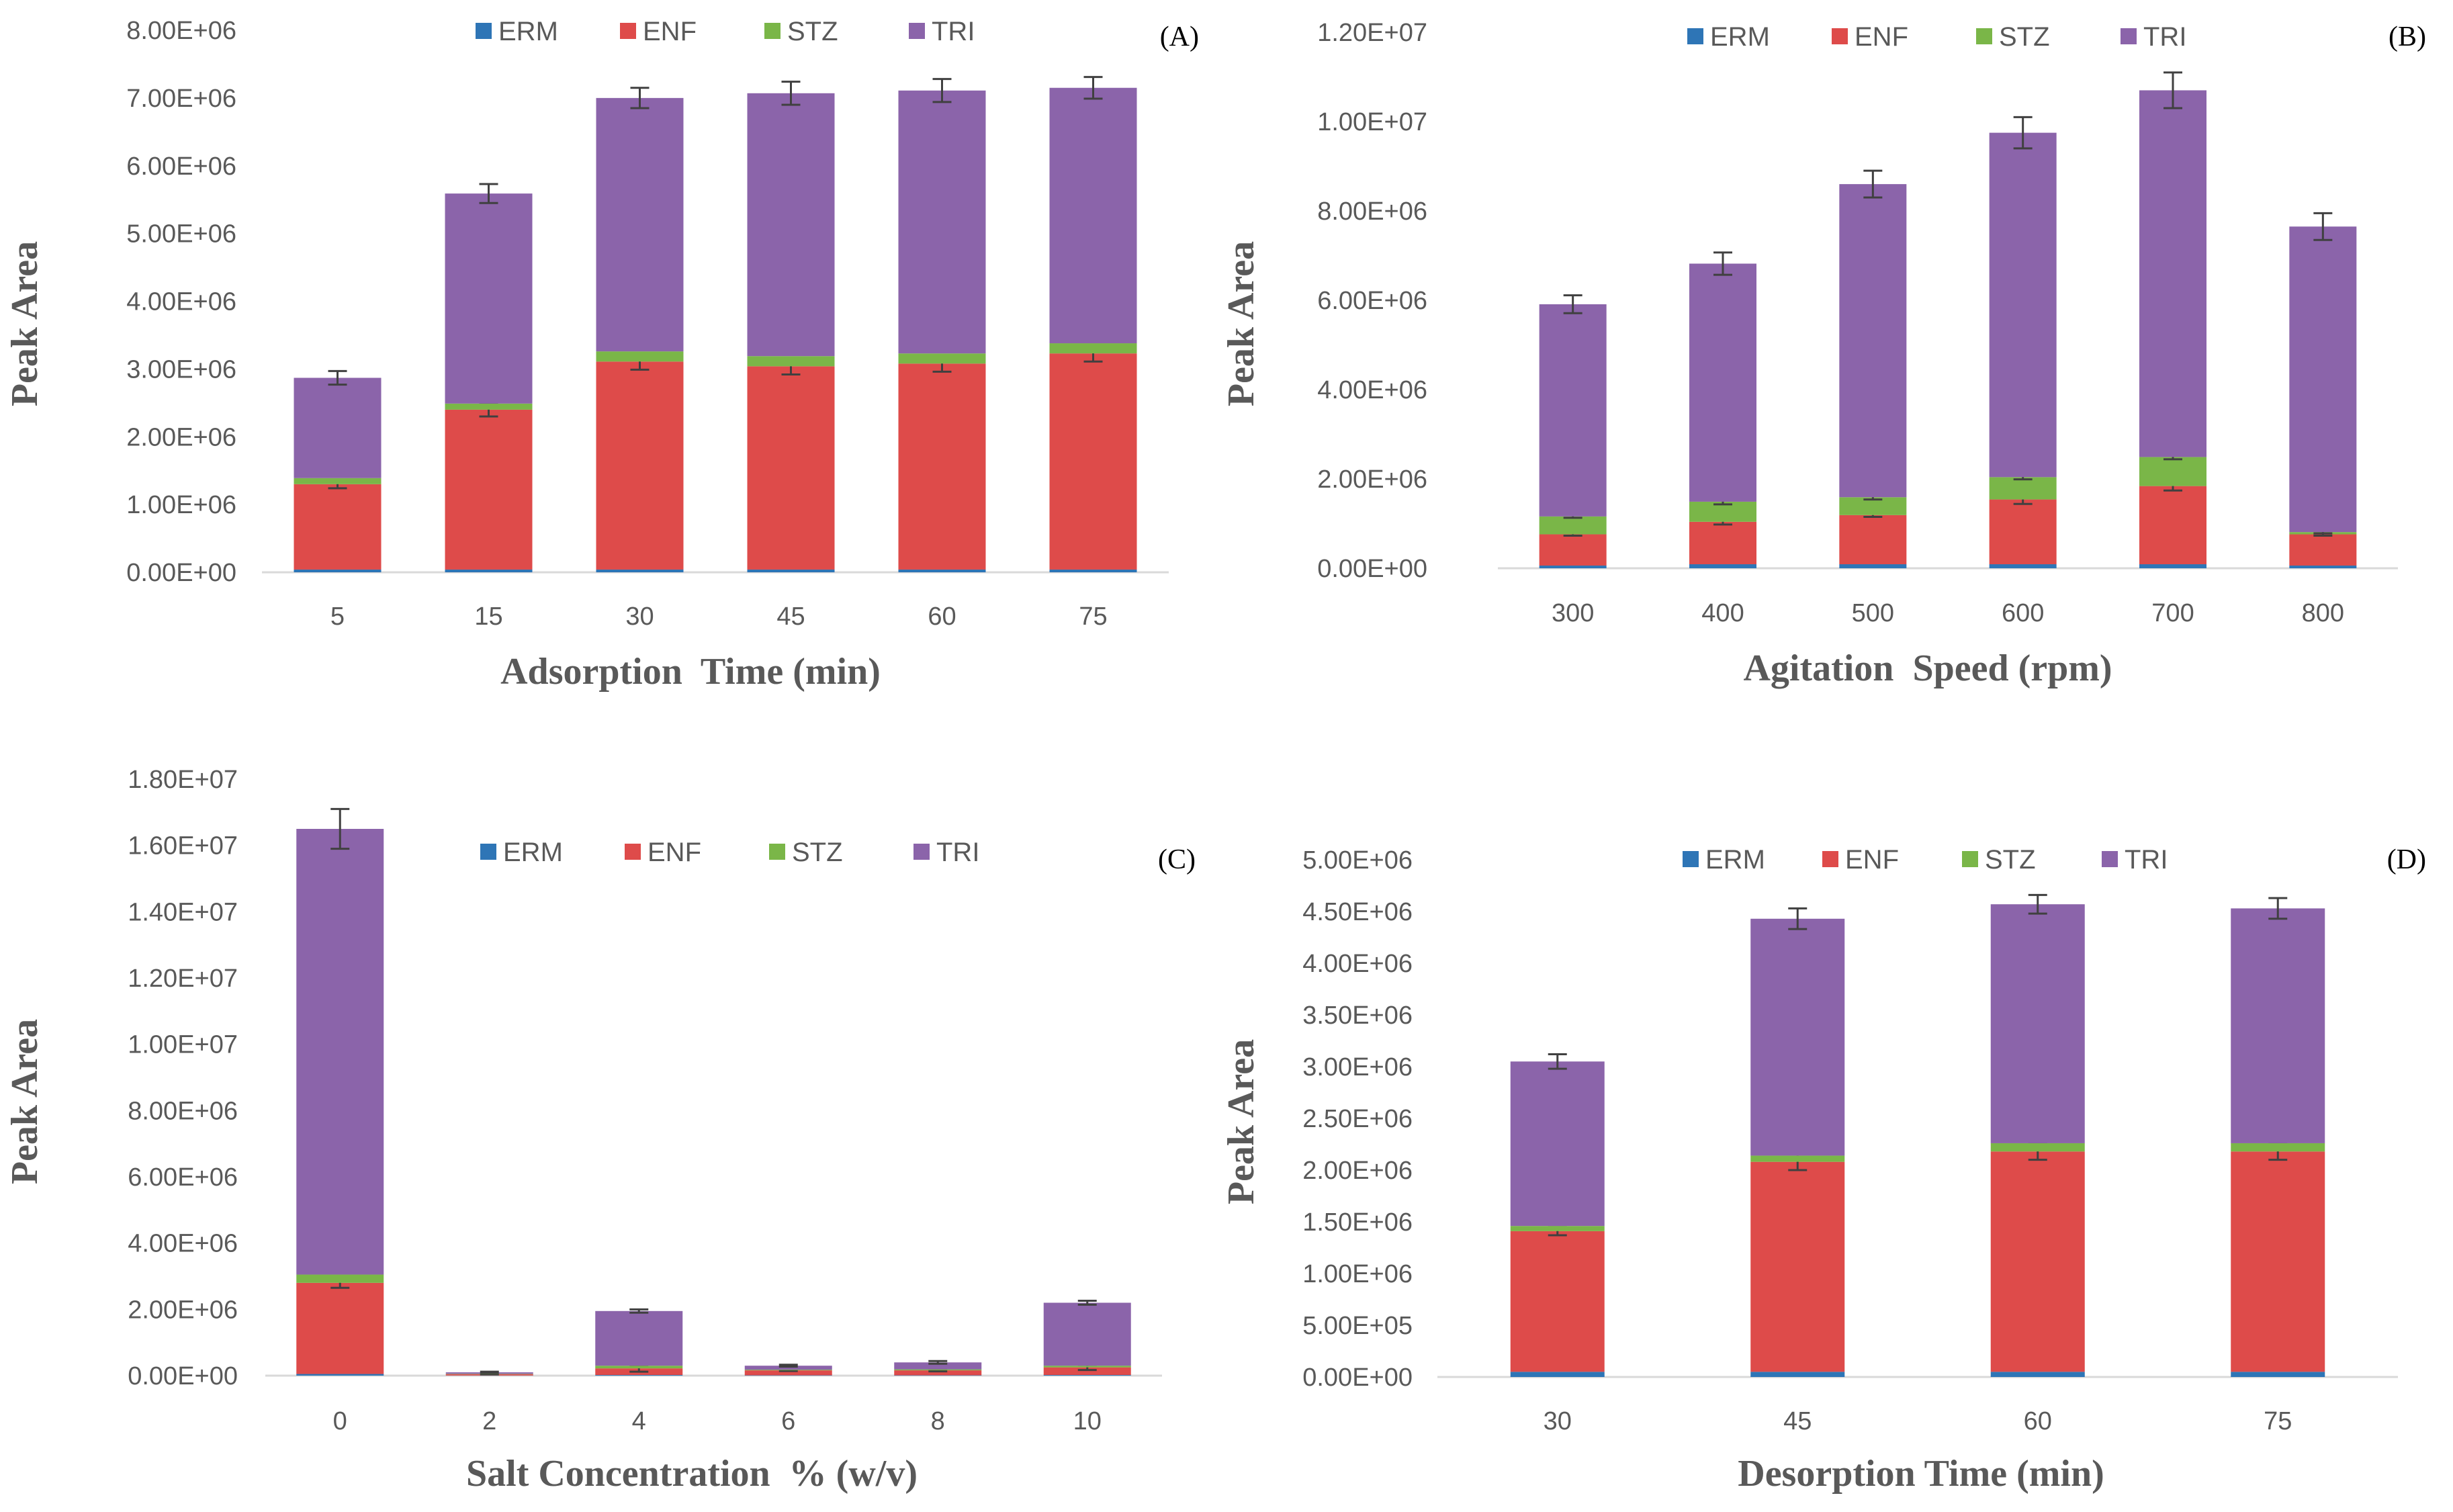 Image resolution: width=2453 pixels, height=1512 pixels. What do you see at coordinates (183, 979) in the screenshot?
I see `y-tick-label: 1.20E+07` at bounding box center [183, 979].